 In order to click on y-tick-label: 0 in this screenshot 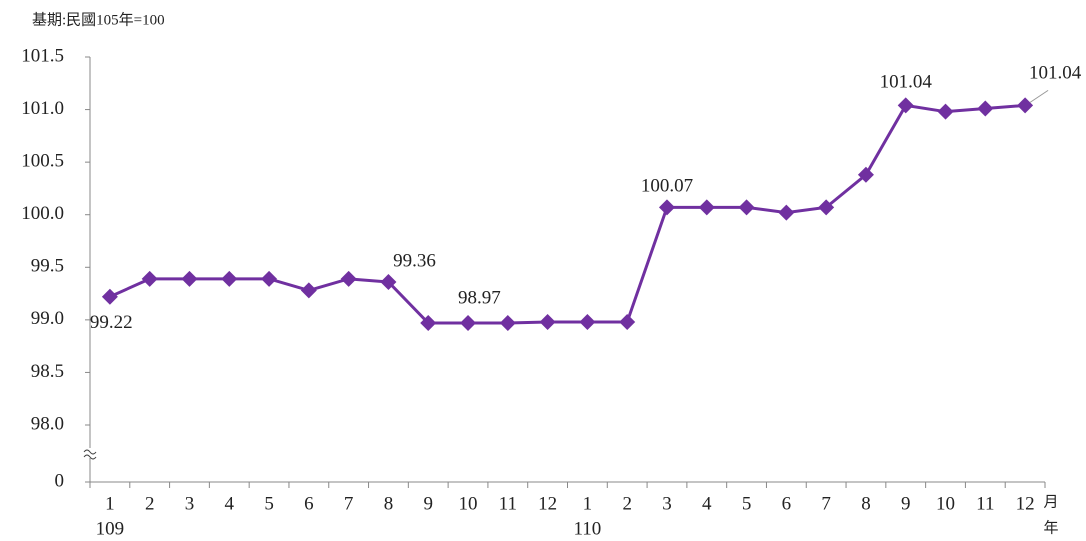, I will do `click(60, 480)`.